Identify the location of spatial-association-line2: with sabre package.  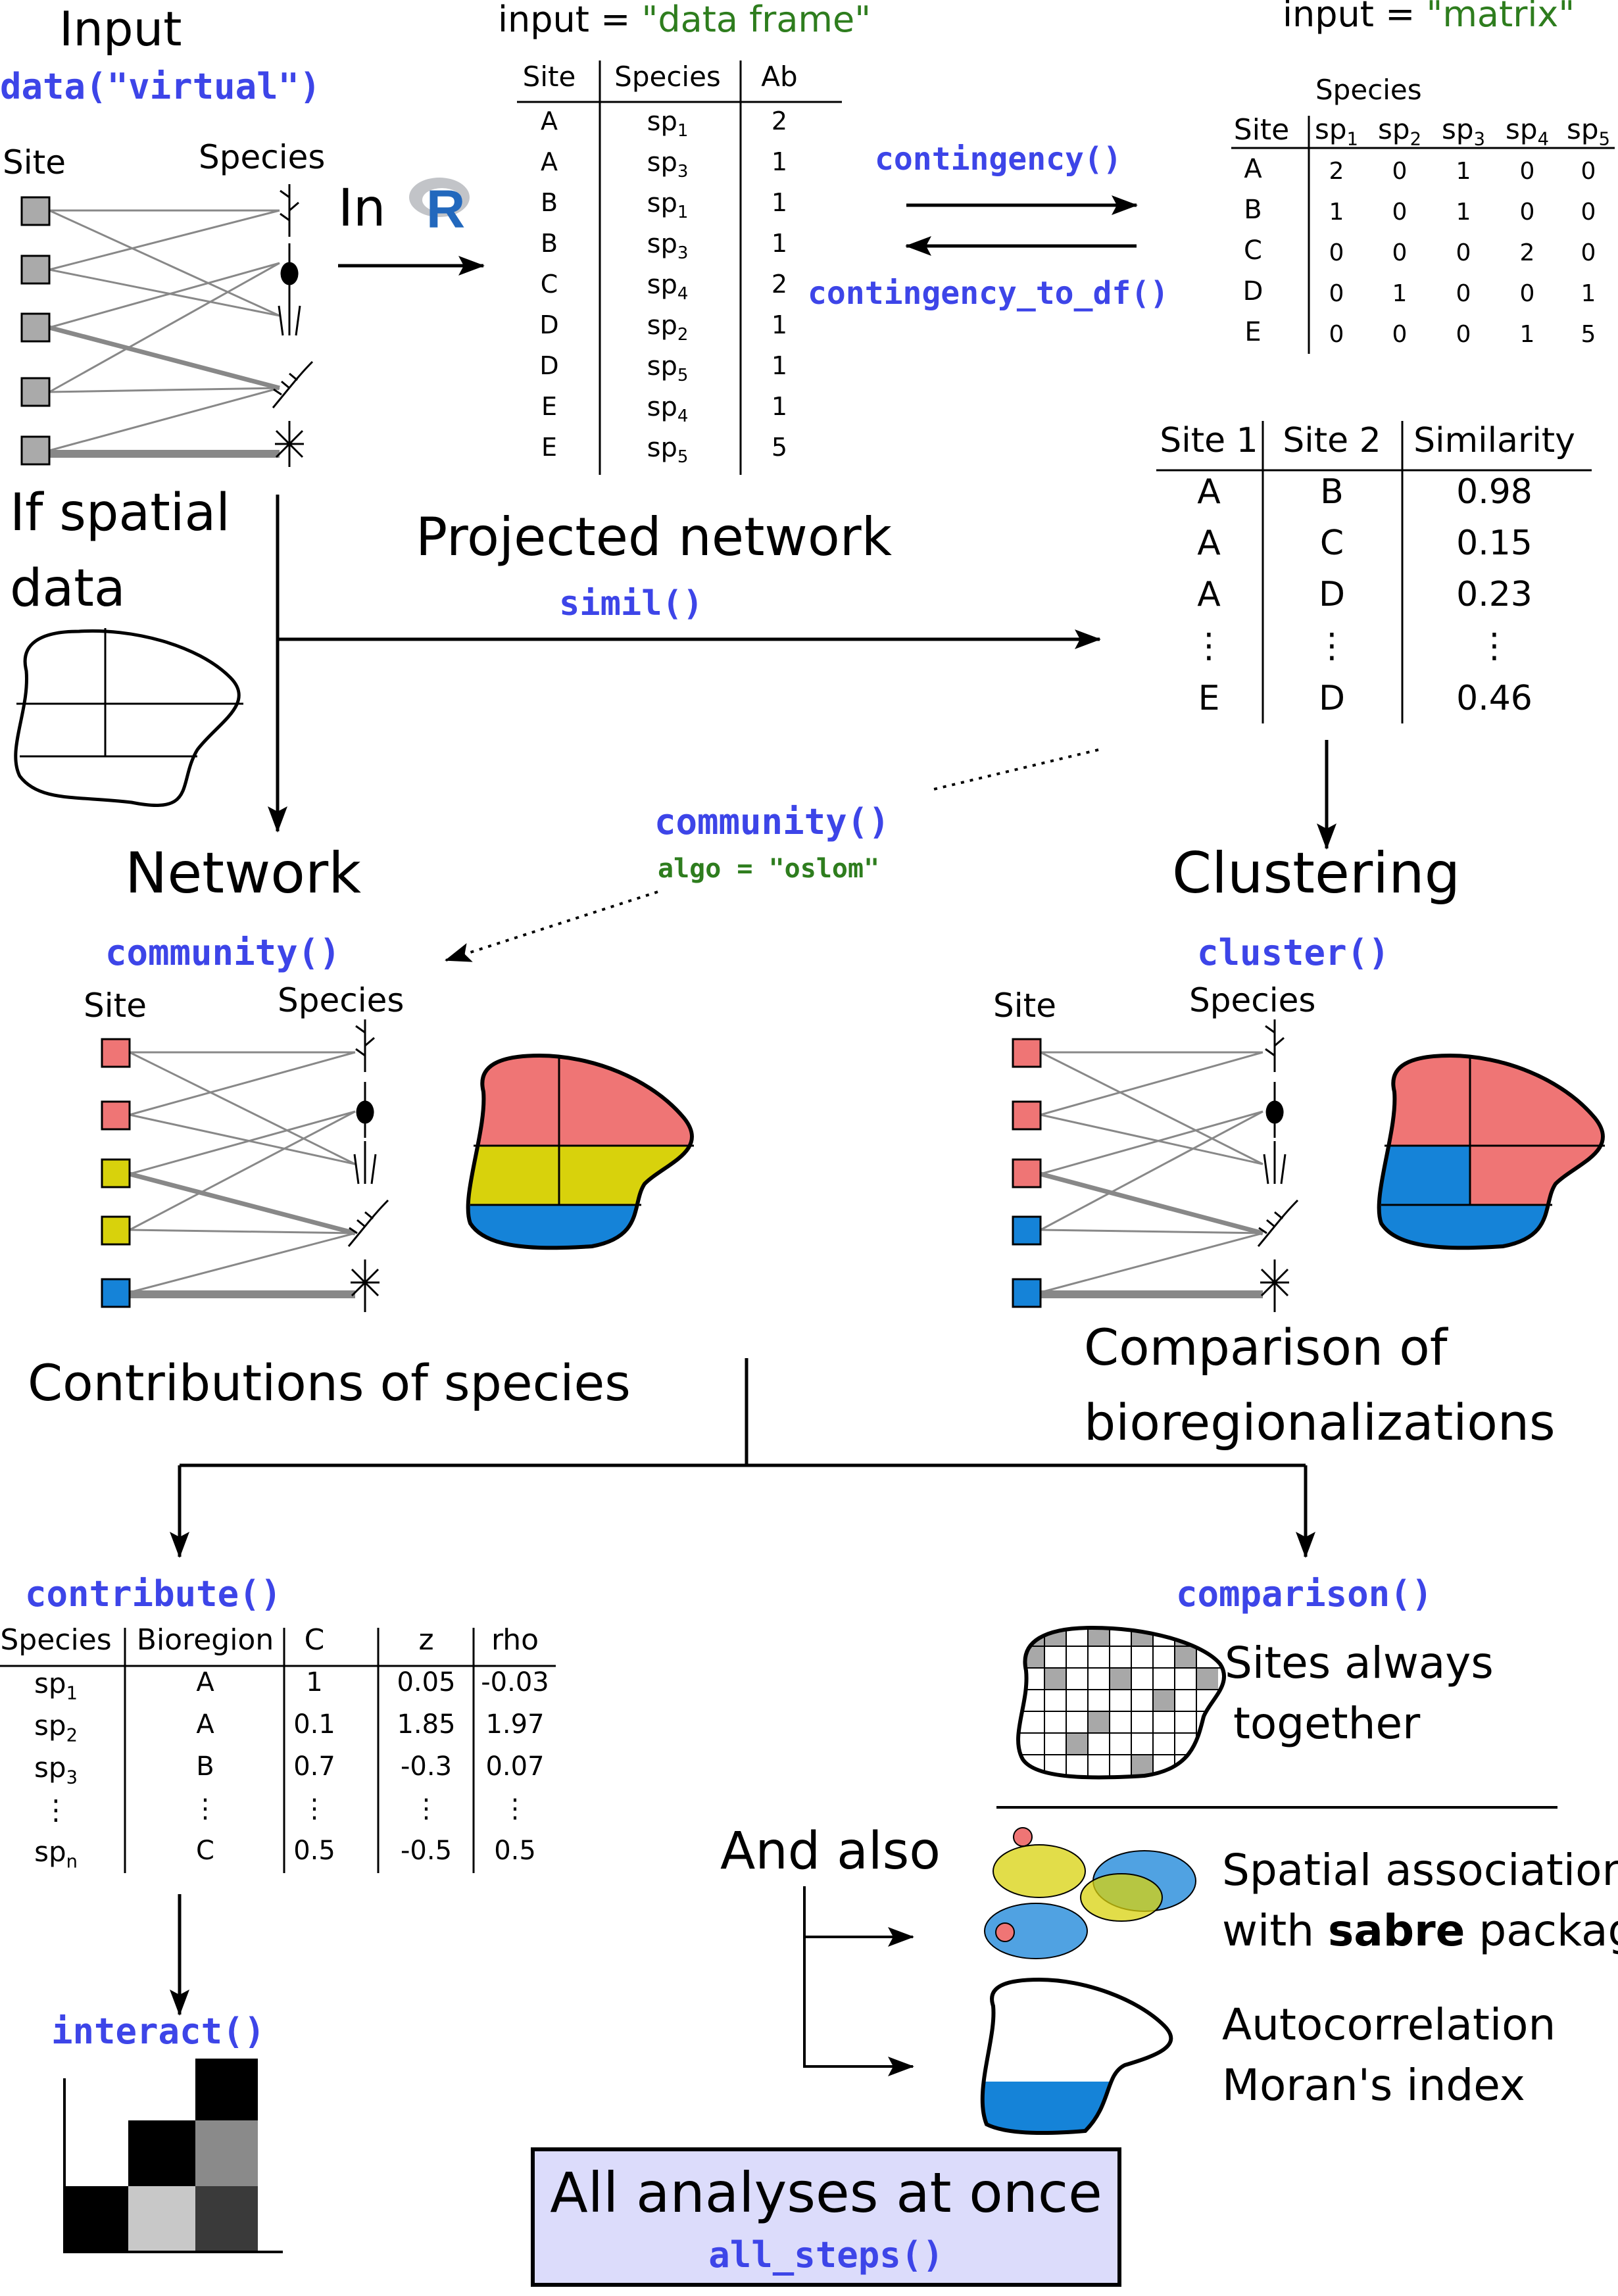
(1420, 1930).